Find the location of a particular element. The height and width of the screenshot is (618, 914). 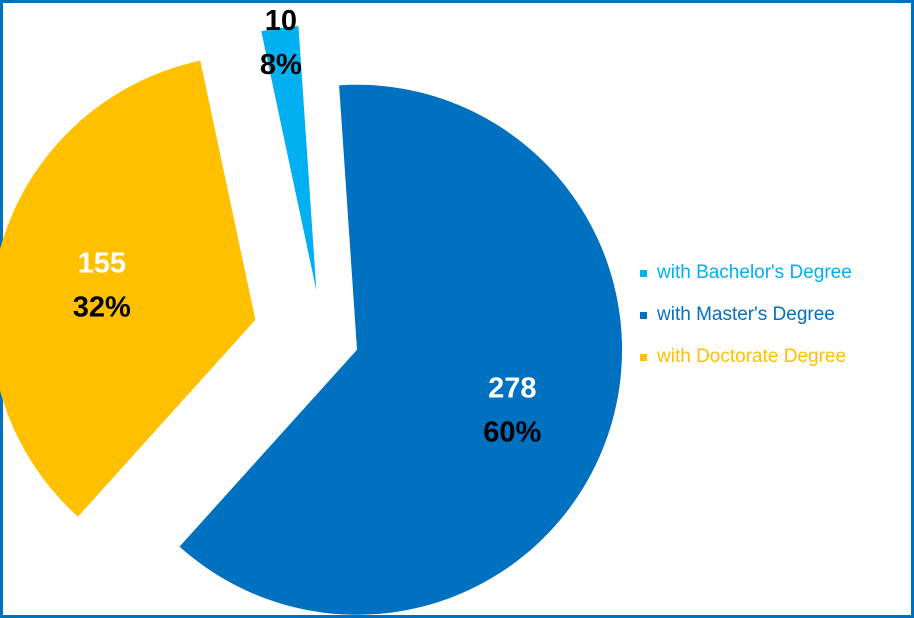

legend-item-1: with Master's Degree is located at coordinates (775, 315).